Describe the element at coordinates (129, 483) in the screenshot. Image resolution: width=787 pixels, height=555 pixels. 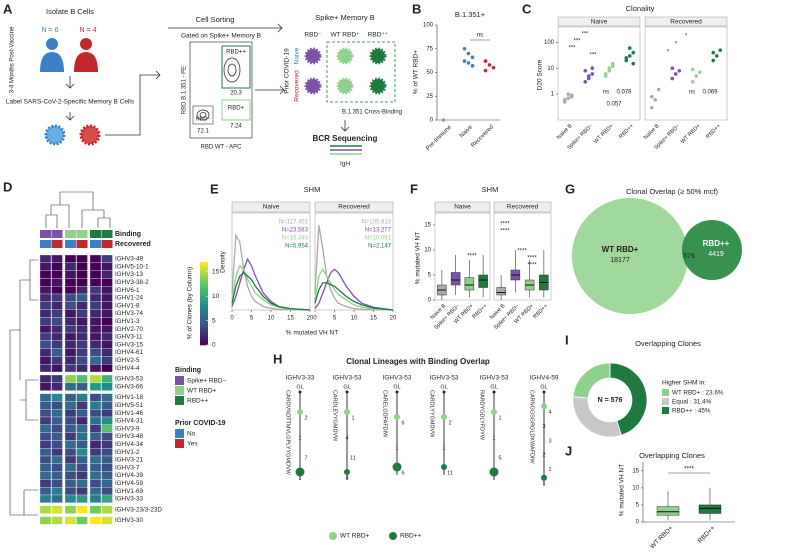
I see `gene-label: IGHV4-59` at that location.